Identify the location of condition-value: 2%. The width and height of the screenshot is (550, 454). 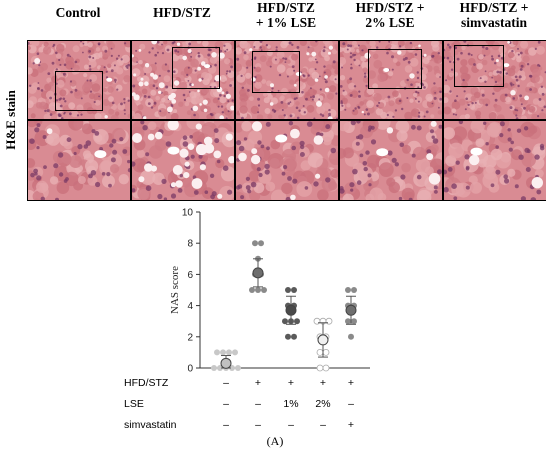
(323, 404).